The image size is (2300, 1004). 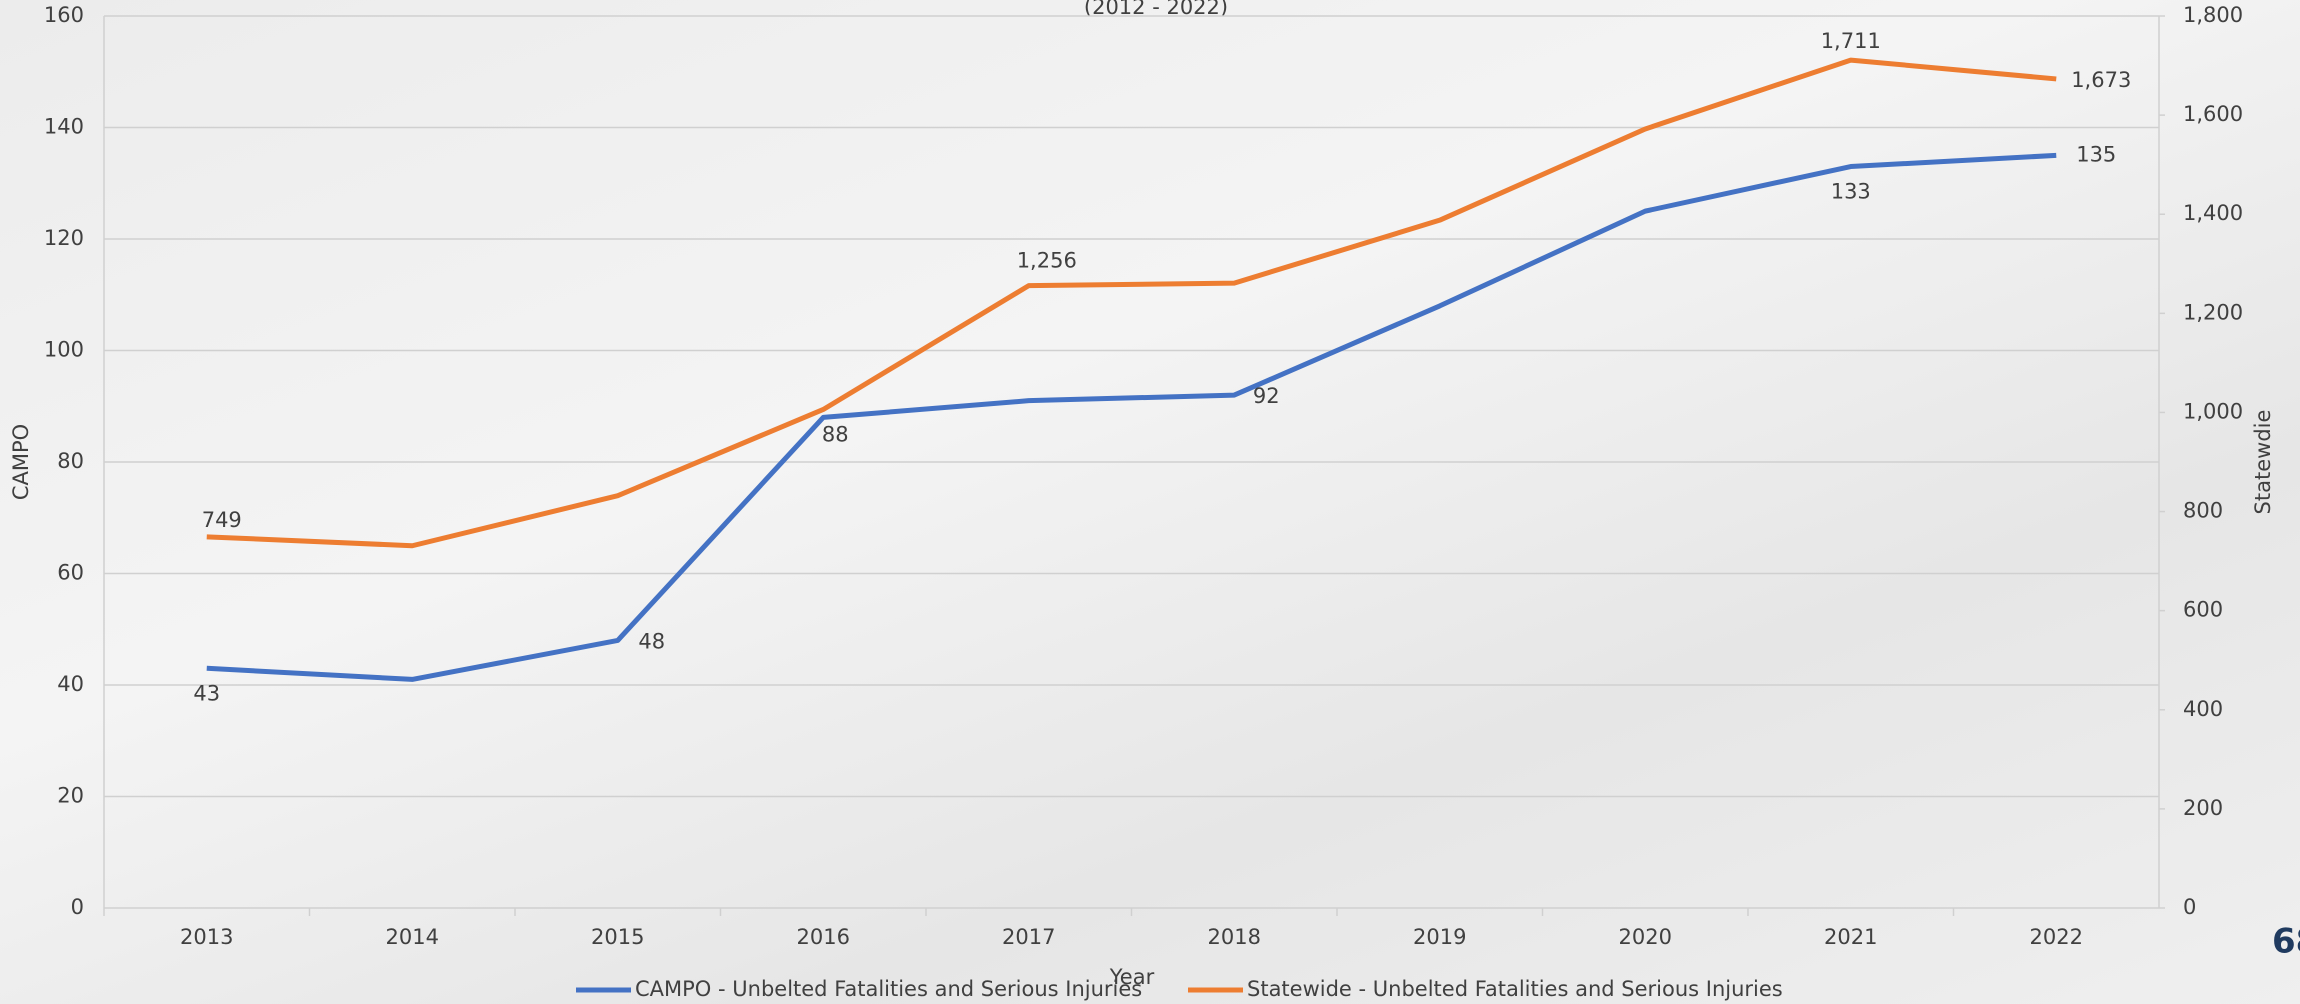 What do you see at coordinates (835, 434) in the screenshot?
I see `data-label: 88` at bounding box center [835, 434].